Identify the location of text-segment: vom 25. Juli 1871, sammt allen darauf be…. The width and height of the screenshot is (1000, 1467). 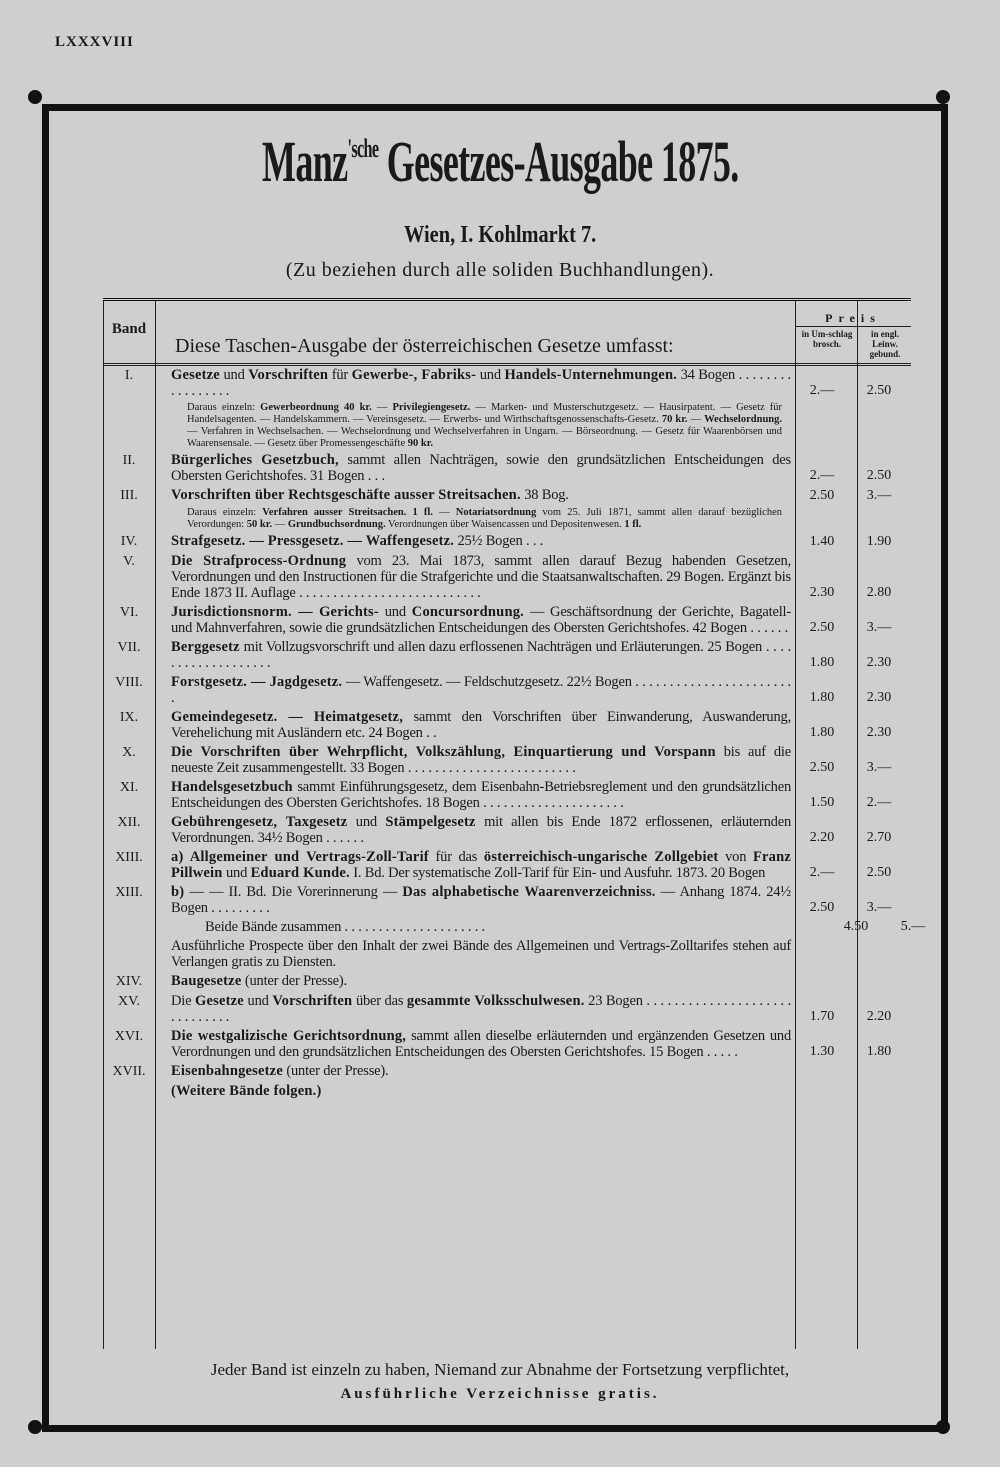
(484, 518).